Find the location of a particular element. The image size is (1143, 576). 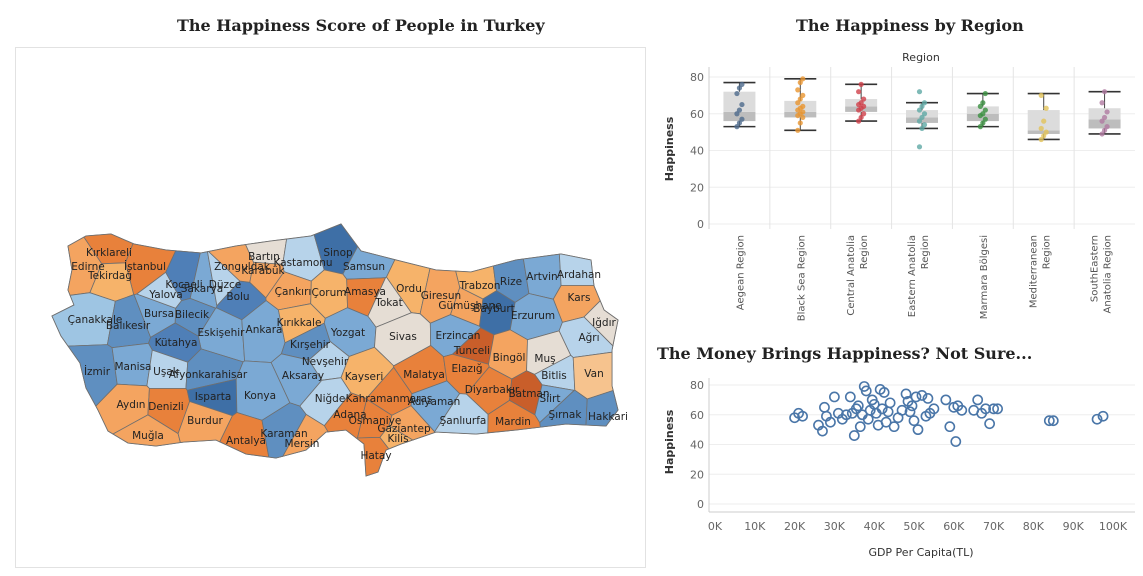

province-label: Diyarbakır is located at coordinates (492, 390).